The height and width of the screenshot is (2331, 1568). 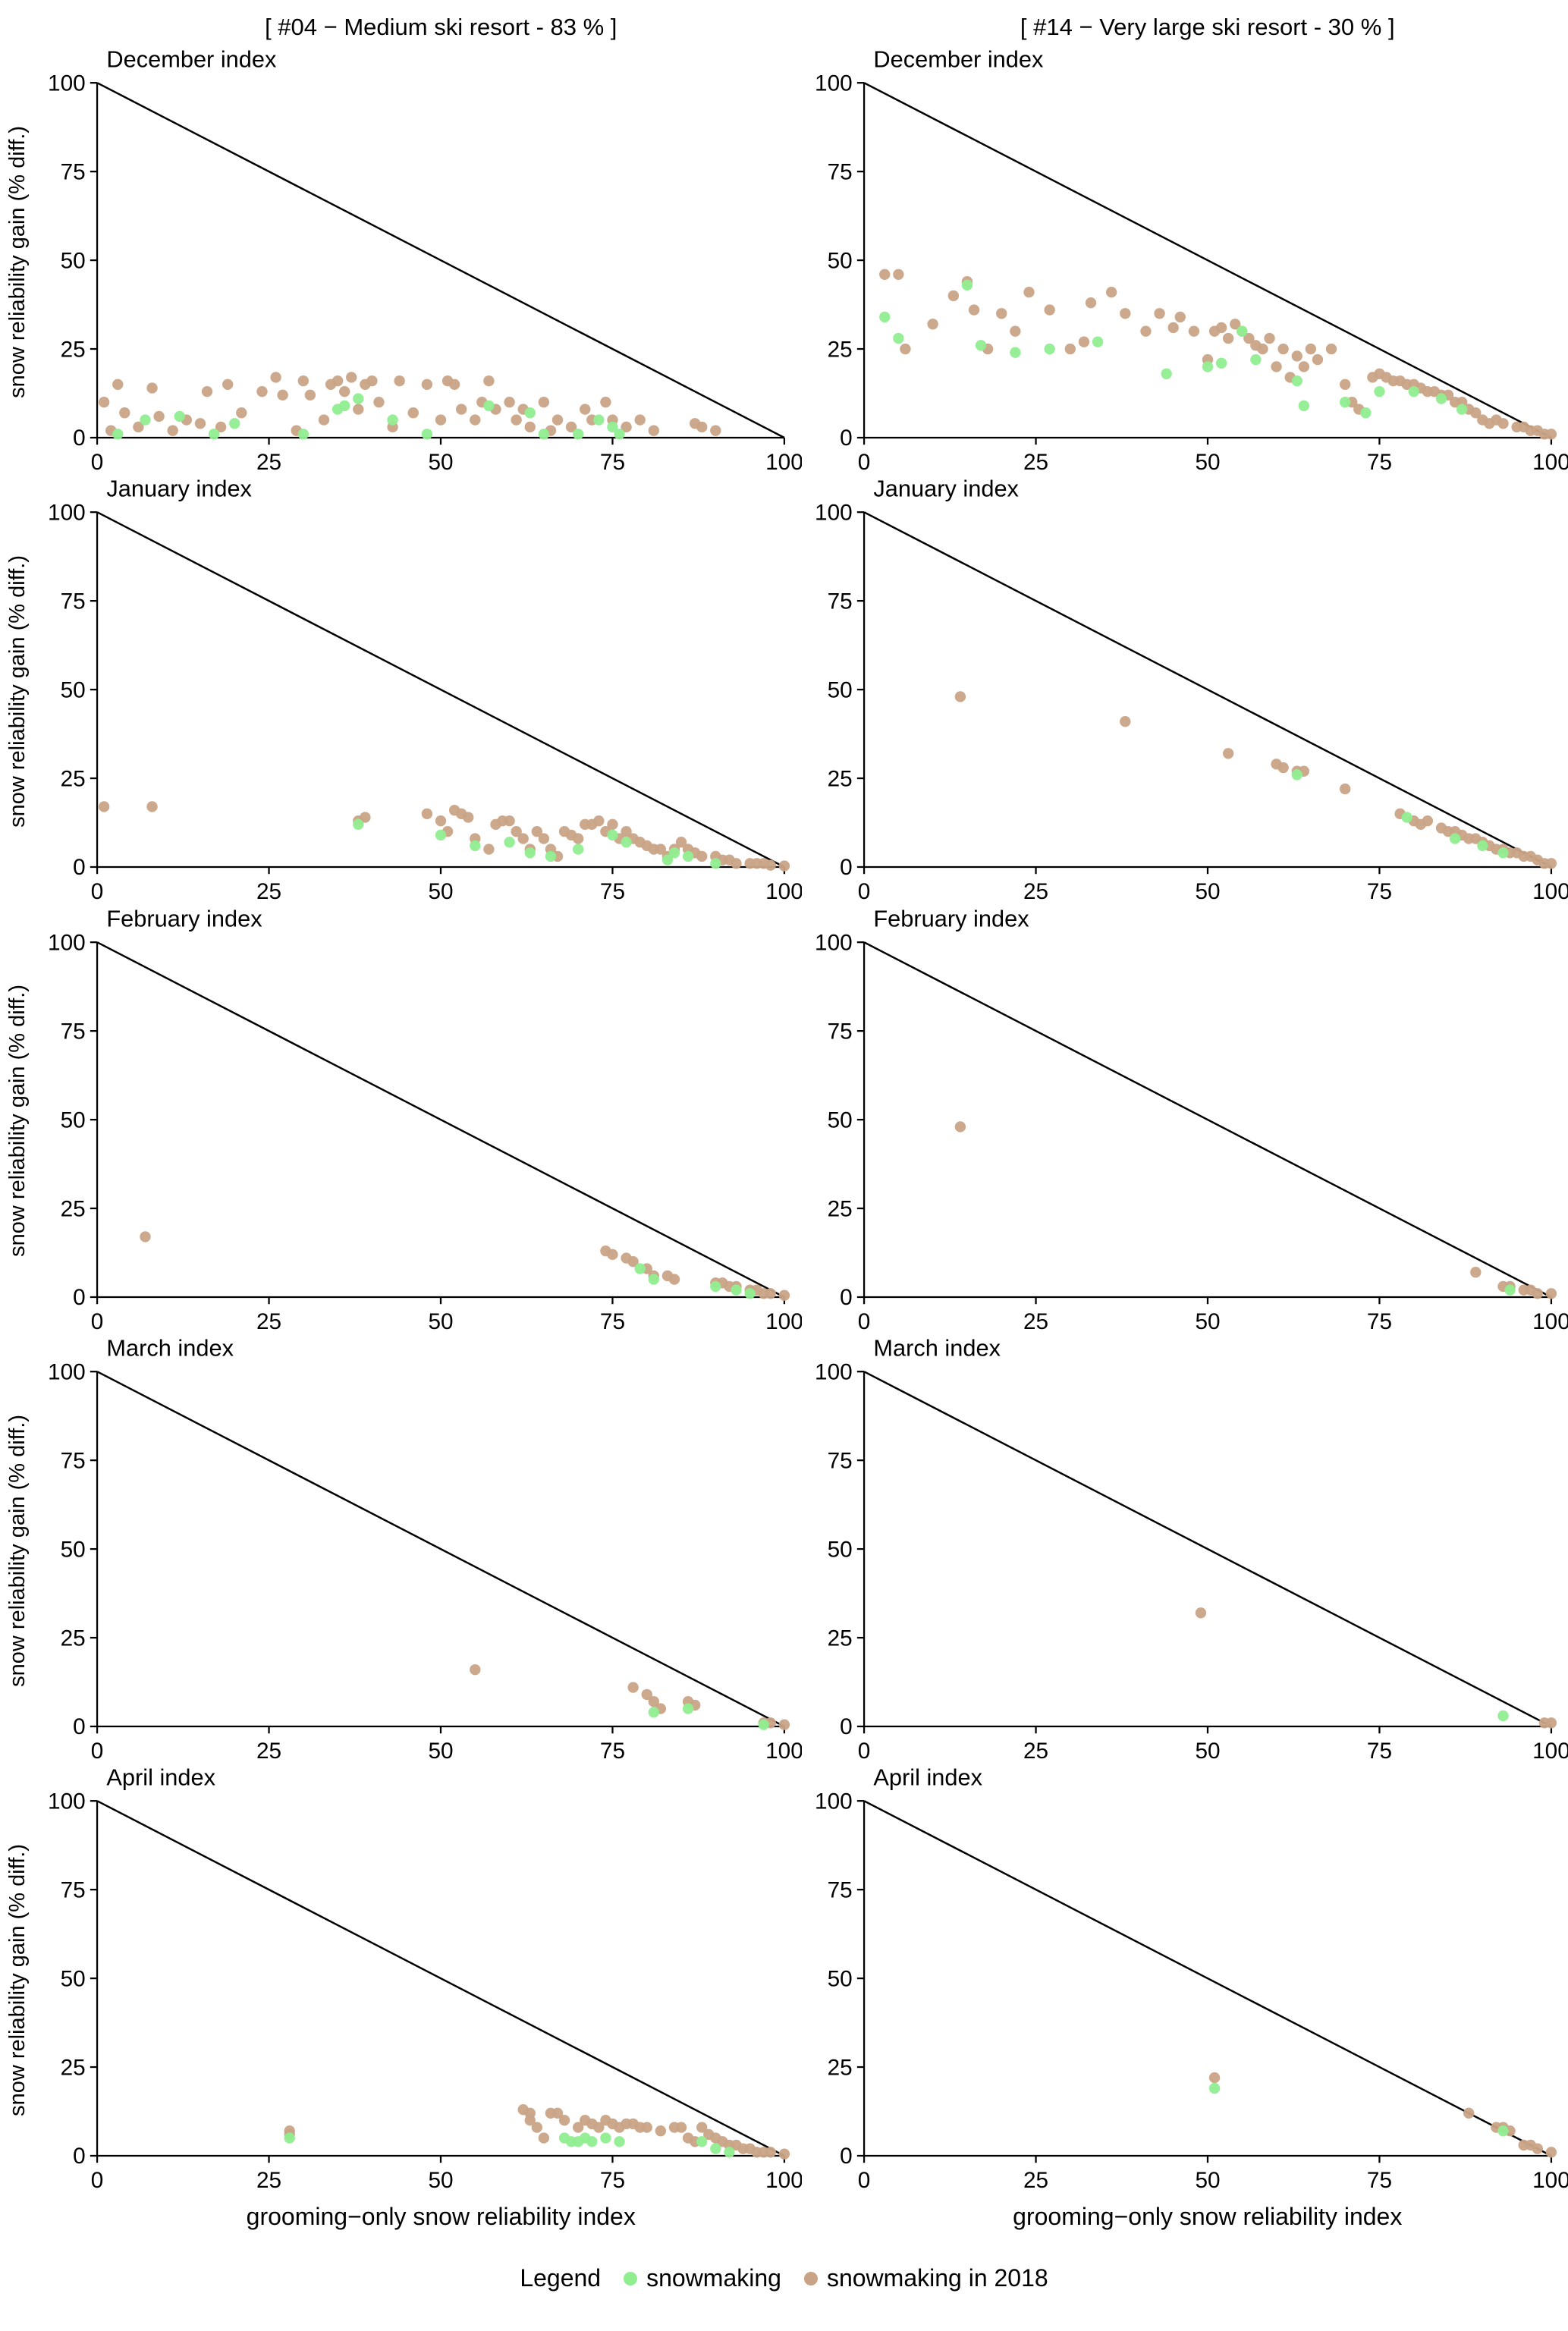 I want to click on x-axis-label-left: grooming−only snow reliability index, so click(x=441, y=2216).